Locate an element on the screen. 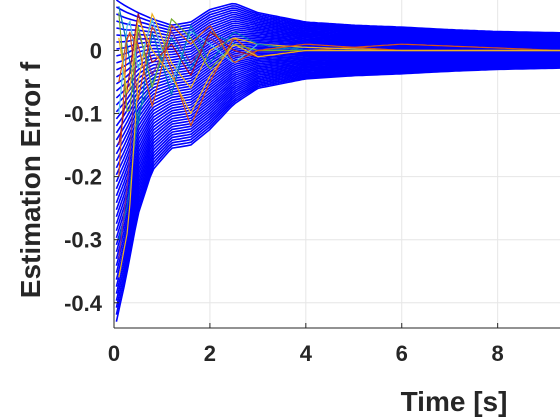 The width and height of the screenshot is (560, 420). y-tick-label-4: -0.4 is located at coordinates (83, 303).